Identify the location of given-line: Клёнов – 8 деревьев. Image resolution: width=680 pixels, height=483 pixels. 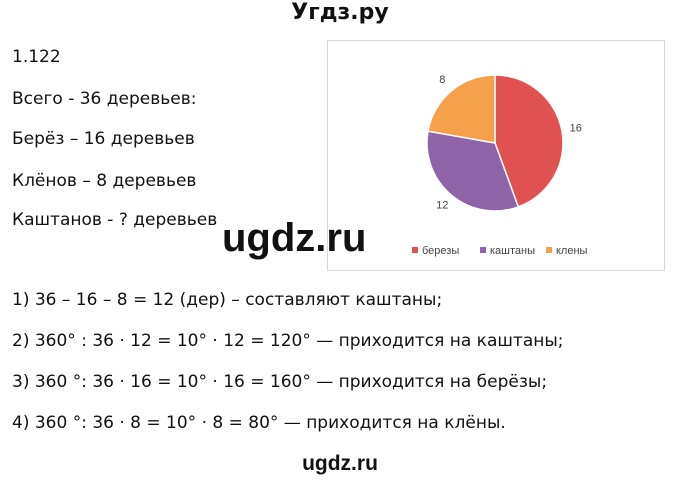
(104, 181).